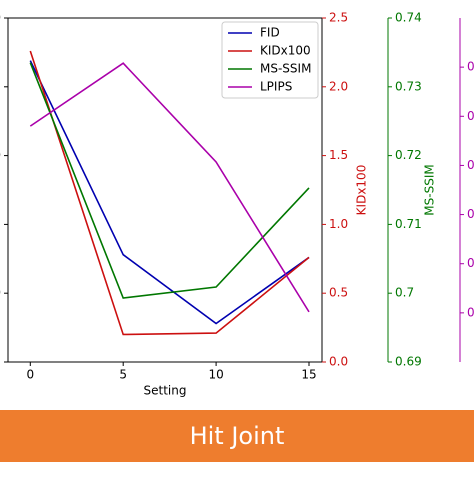 Image resolution: width=474 pixels, height=478 pixels. I want to click on legend-label: FID, so click(270, 33).